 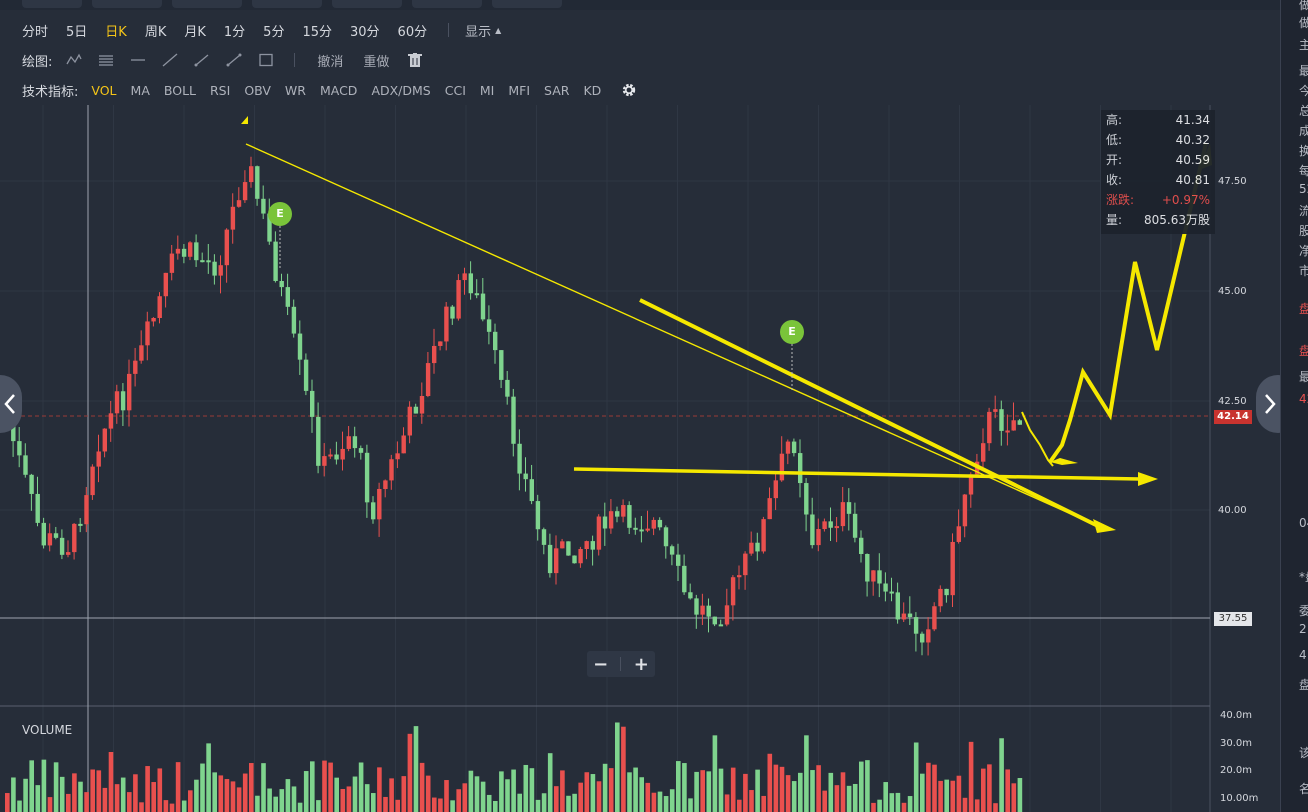 I want to click on indicator-boll: BOLL, so click(x=179, y=90).